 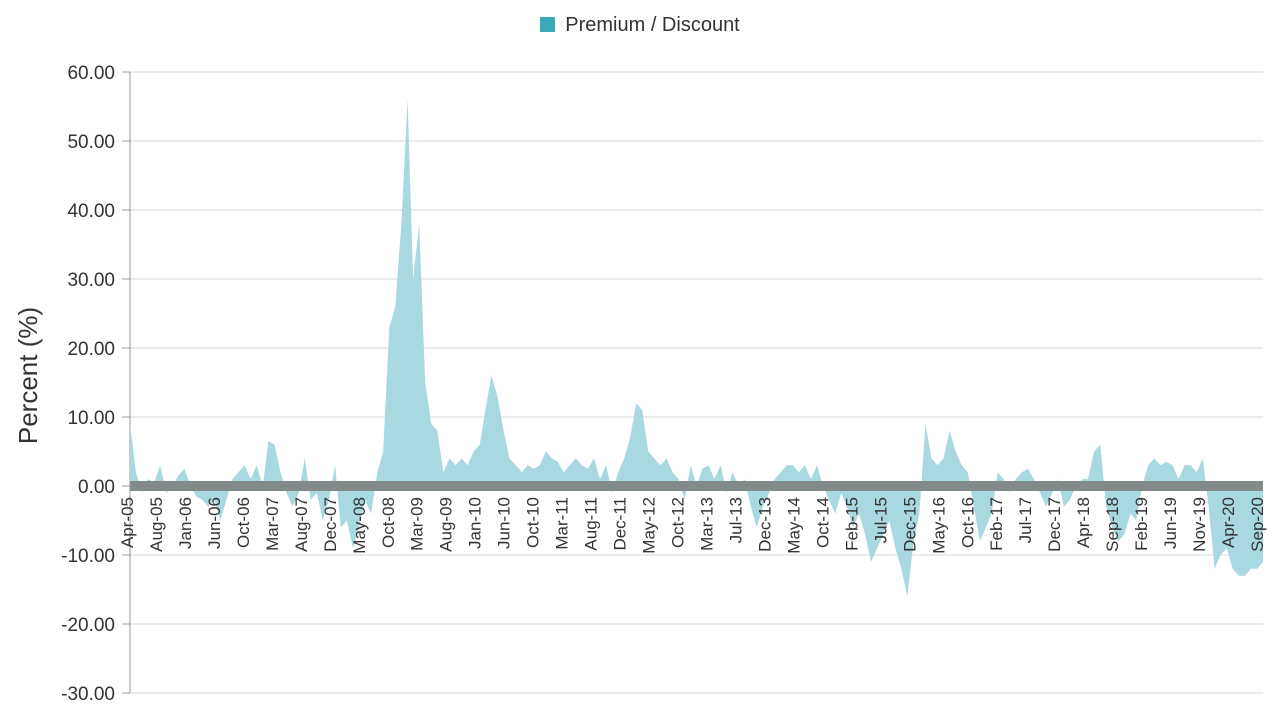 What do you see at coordinates (967, 522) in the screenshot?
I see `x-tick-label: Oct-16` at bounding box center [967, 522].